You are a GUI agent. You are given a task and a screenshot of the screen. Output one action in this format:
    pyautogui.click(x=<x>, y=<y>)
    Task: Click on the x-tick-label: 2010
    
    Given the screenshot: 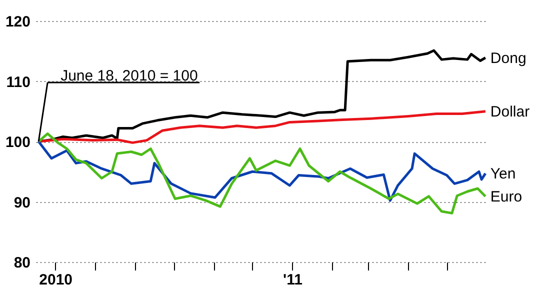 What is the action you would take?
    pyautogui.click(x=56, y=280)
    